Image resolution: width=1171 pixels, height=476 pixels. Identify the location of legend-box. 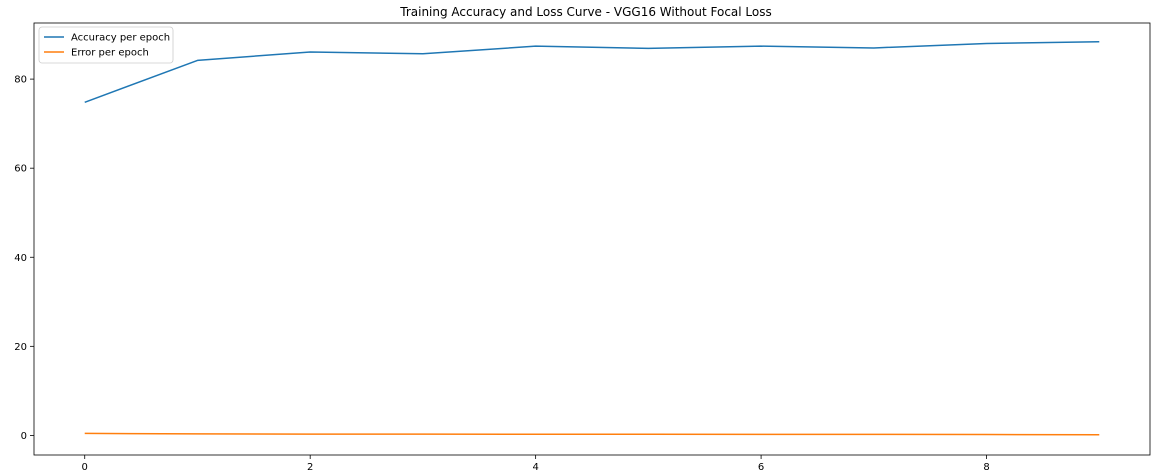
(106, 45).